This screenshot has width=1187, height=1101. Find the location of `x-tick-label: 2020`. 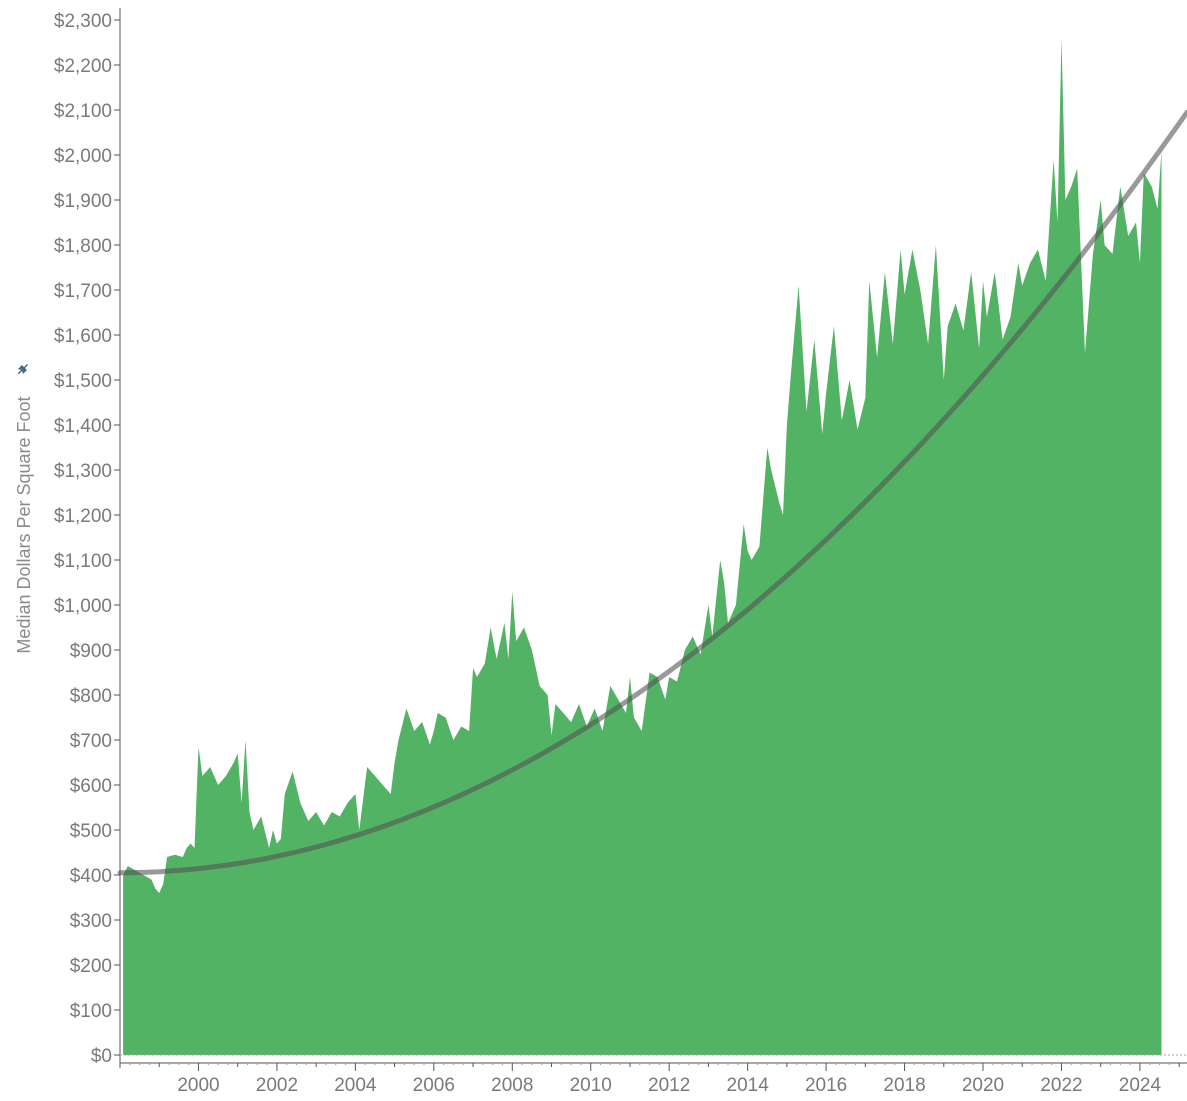

x-tick-label: 2020 is located at coordinates (983, 1085).